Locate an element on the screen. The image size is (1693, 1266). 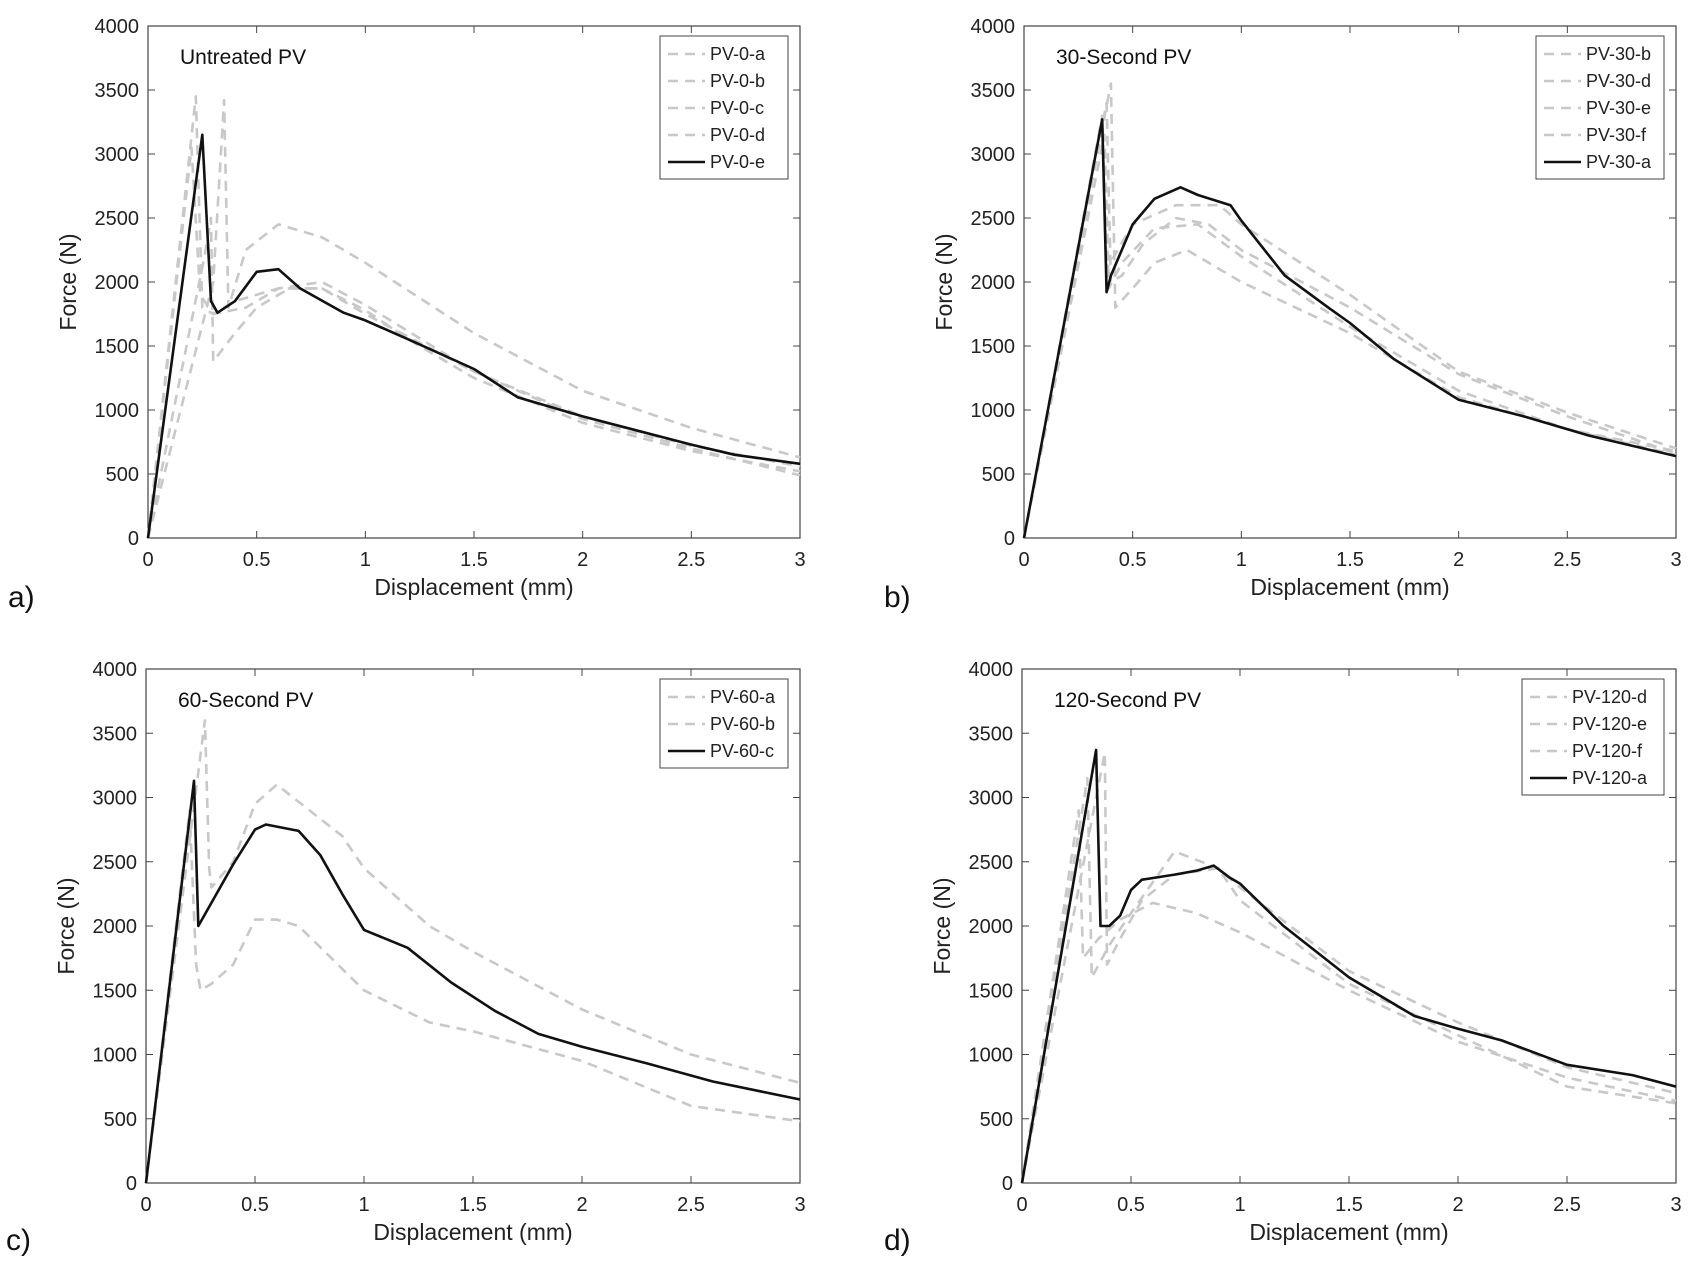
legend-label: PV-60-a is located at coordinates (743, 697).